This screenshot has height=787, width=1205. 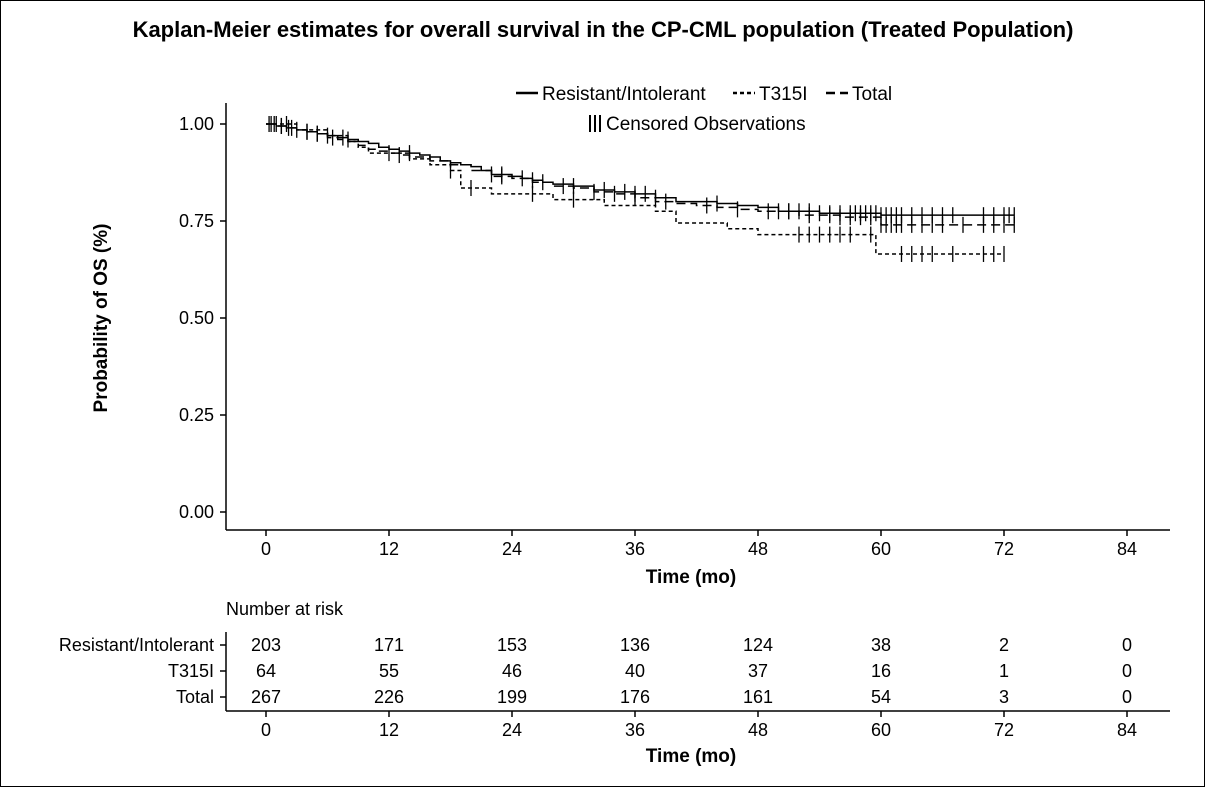 What do you see at coordinates (1127, 549) in the screenshot?
I see `x-tick-label: 84` at bounding box center [1127, 549].